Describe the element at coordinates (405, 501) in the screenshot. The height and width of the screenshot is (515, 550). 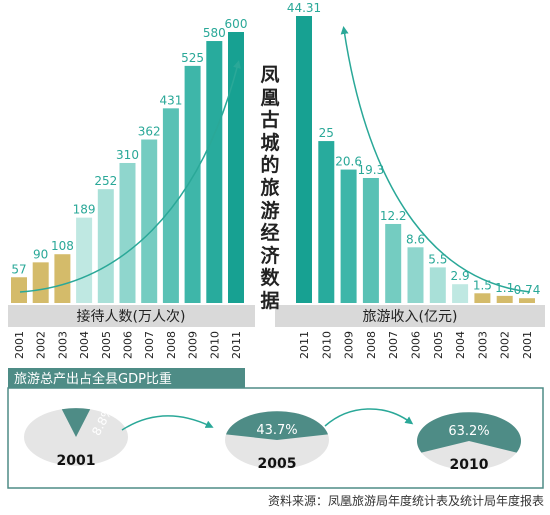
I see `source-note: 资料来源：凤凰旅游局年度统计表及统计局年度报表` at that location.